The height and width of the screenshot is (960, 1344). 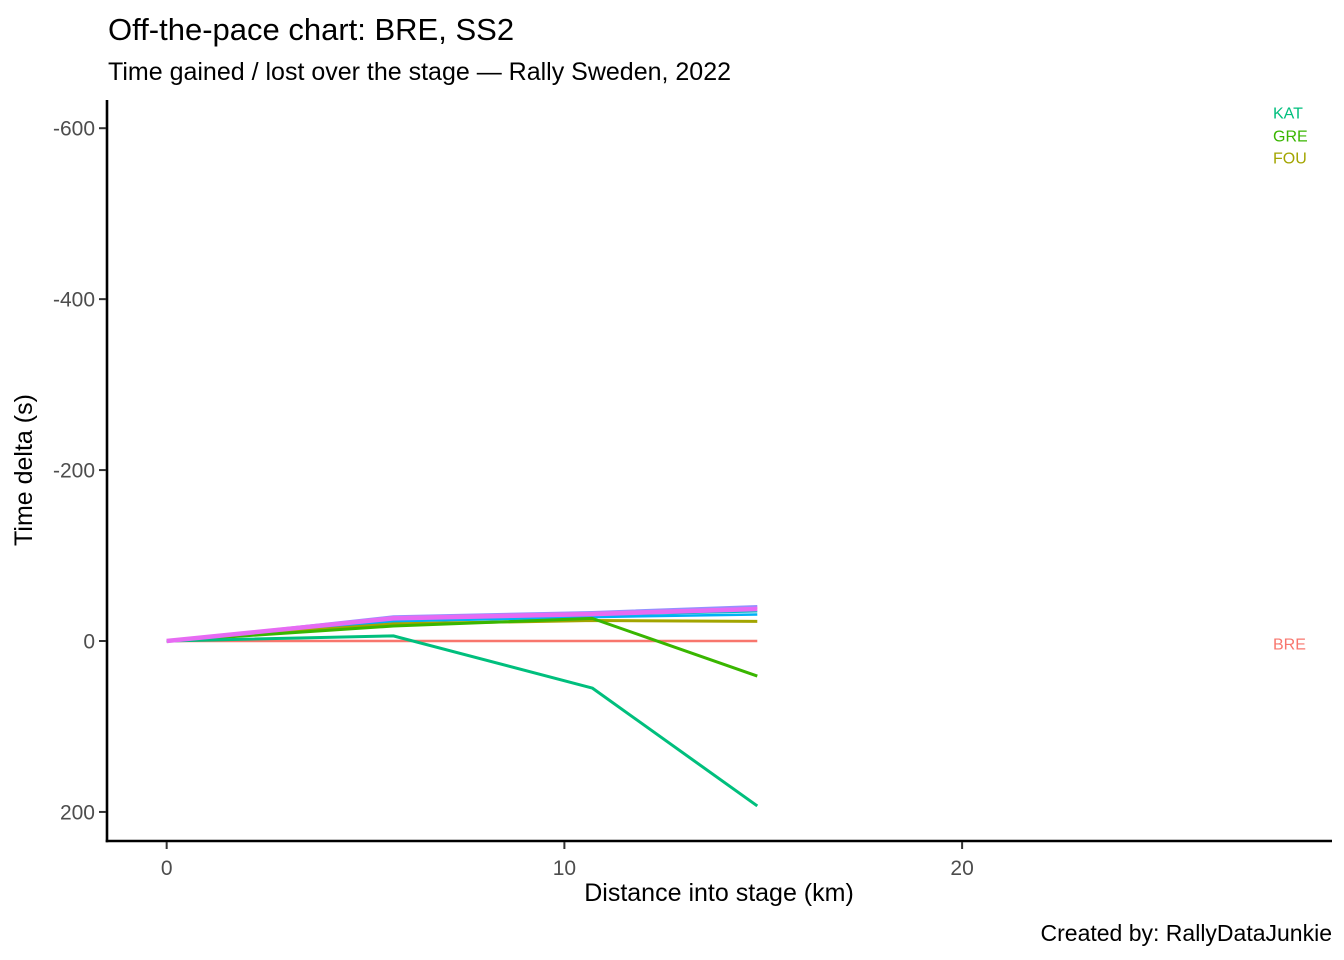 What do you see at coordinates (89, 642) in the screenshot?
I see `y-tick-label: 0` at bounding box center [89, 642].